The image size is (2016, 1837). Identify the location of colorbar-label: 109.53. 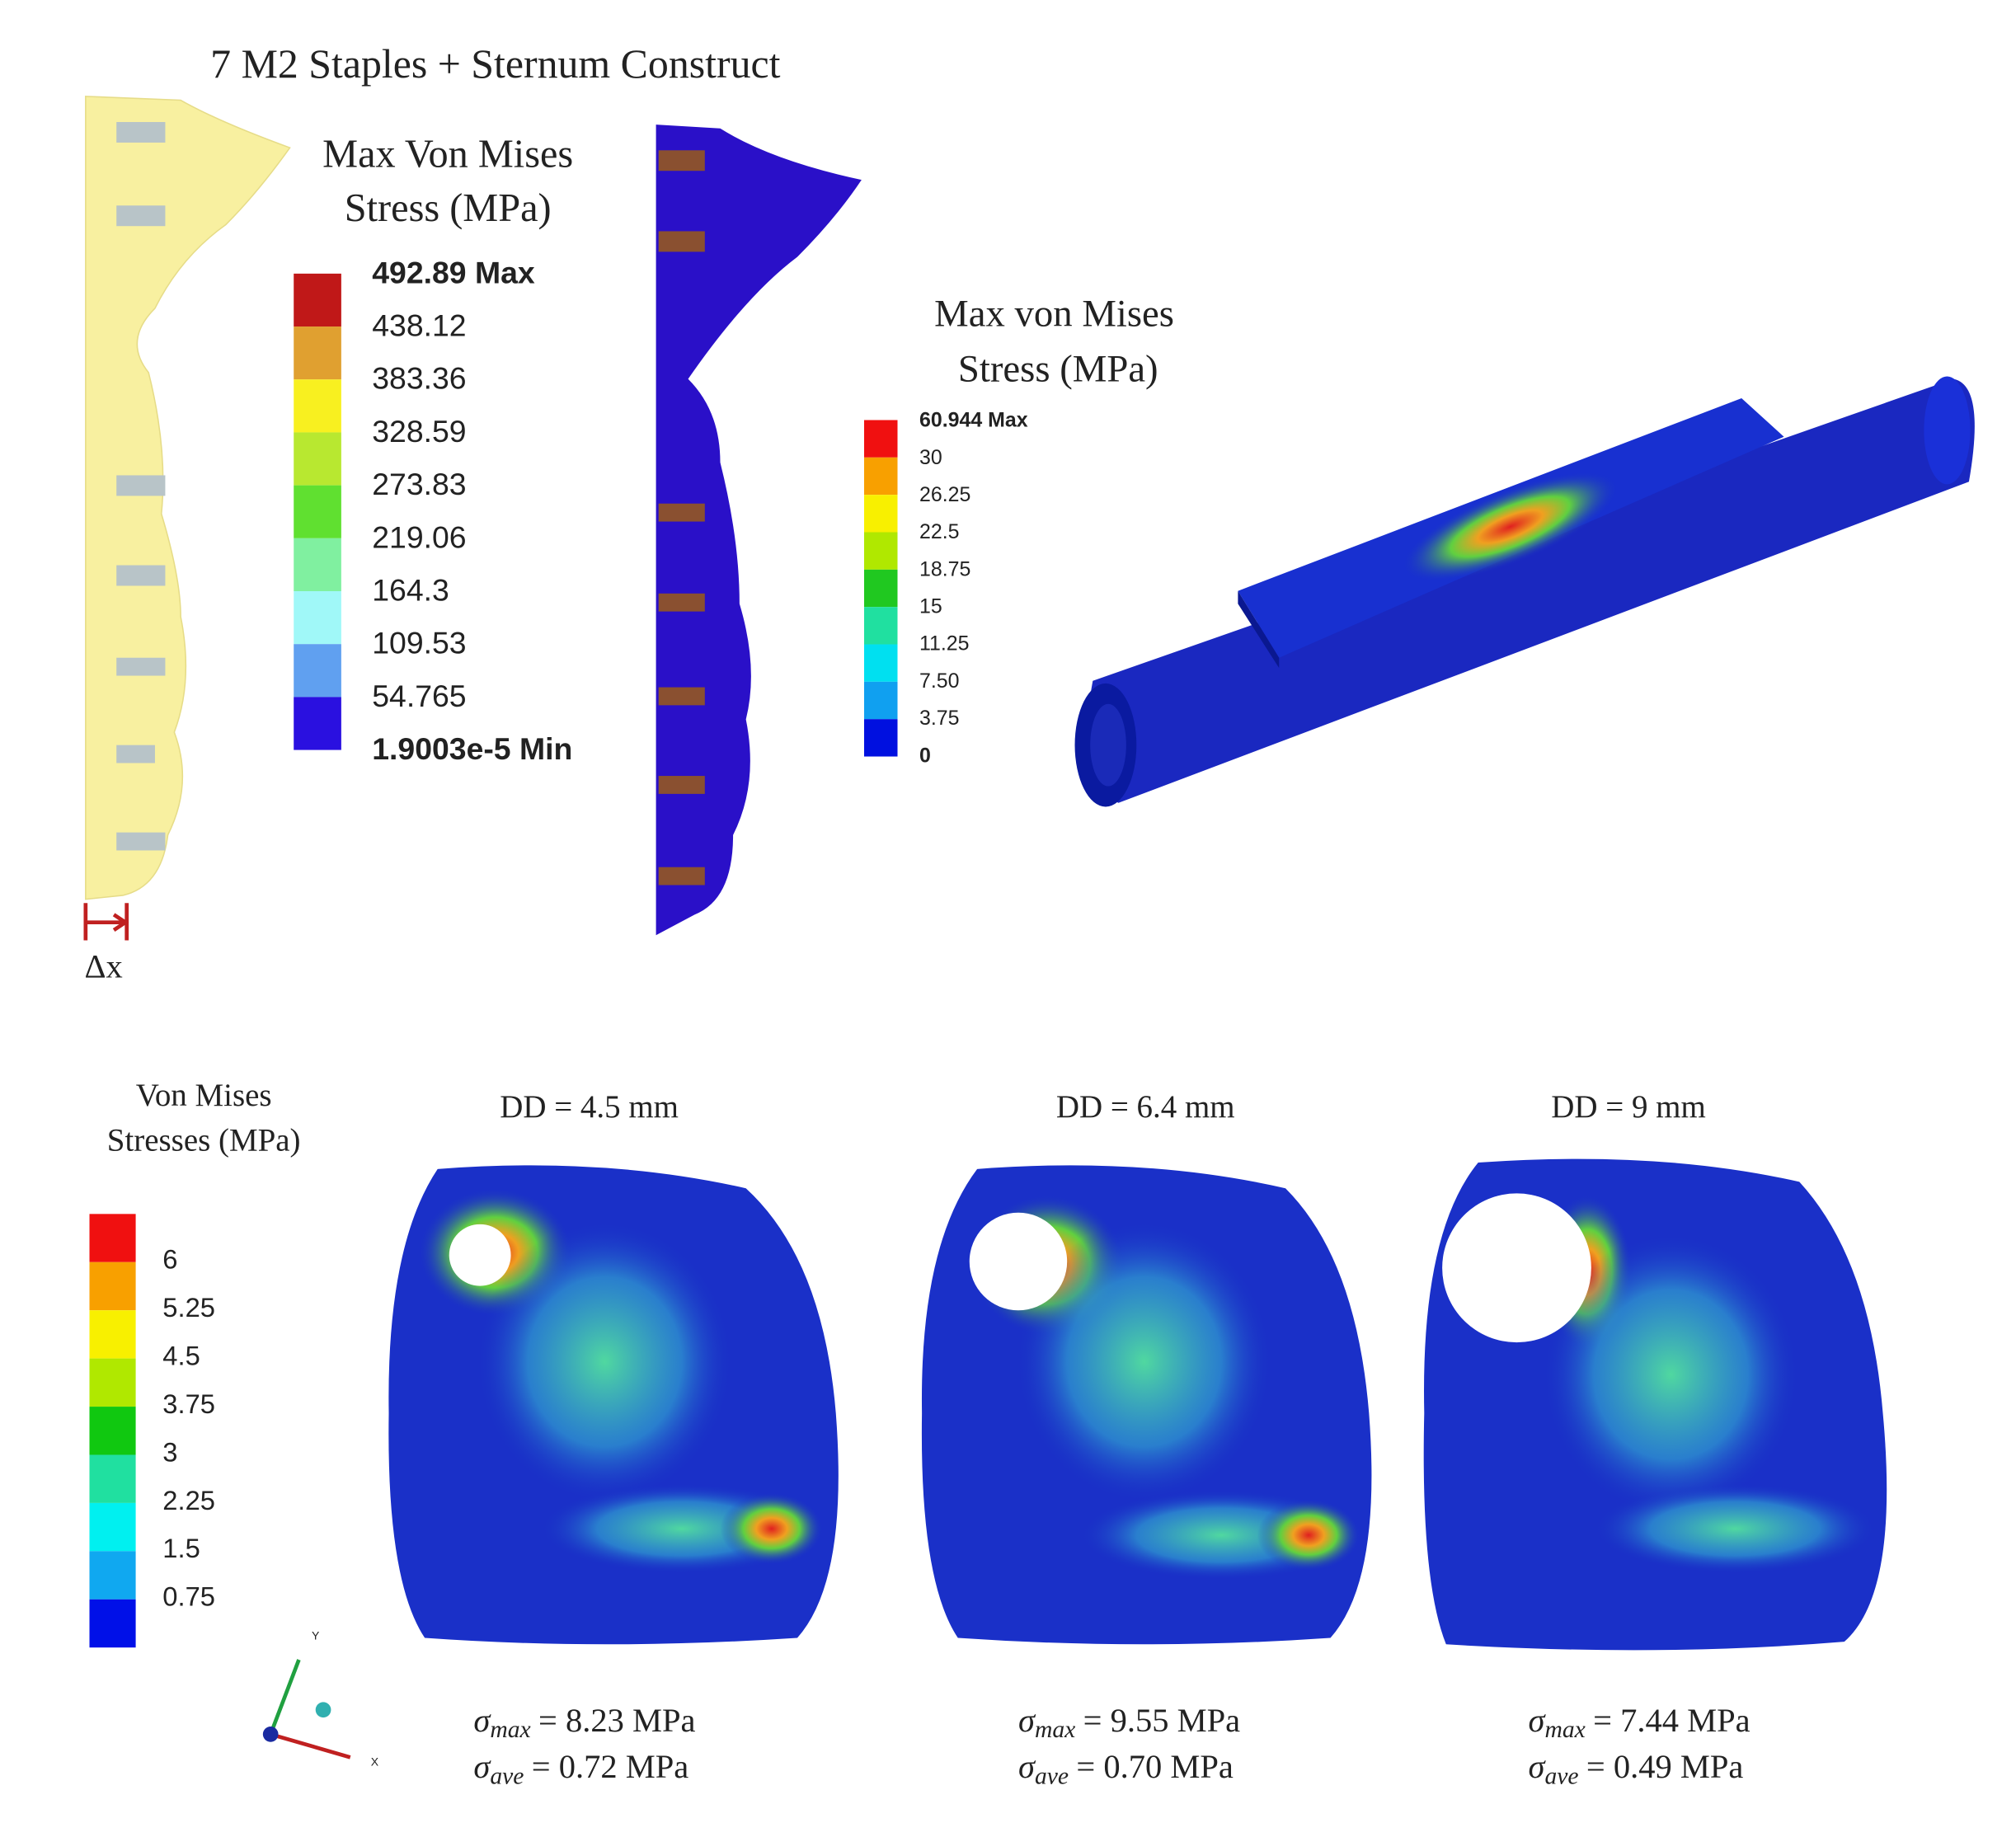
(419, 643).